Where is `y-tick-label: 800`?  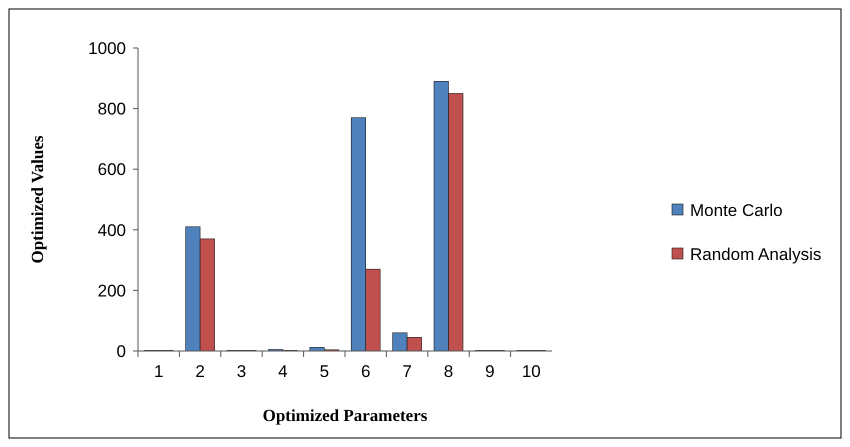 y-tick-label: 800 is located at coordinates (112, 109).